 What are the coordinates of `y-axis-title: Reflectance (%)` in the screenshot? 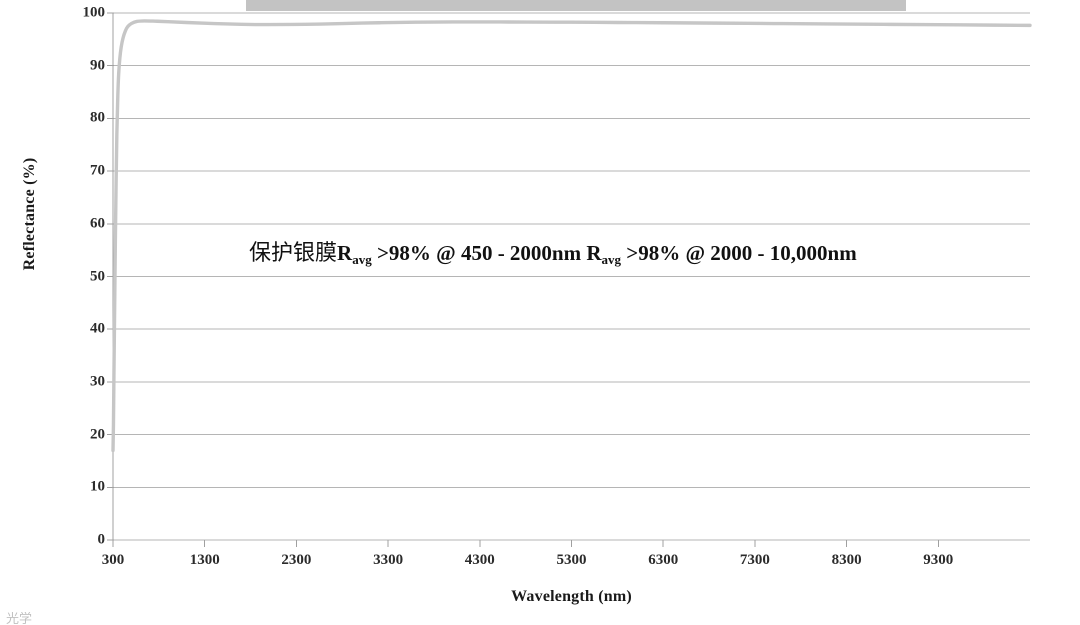 It's located at (29, 214).